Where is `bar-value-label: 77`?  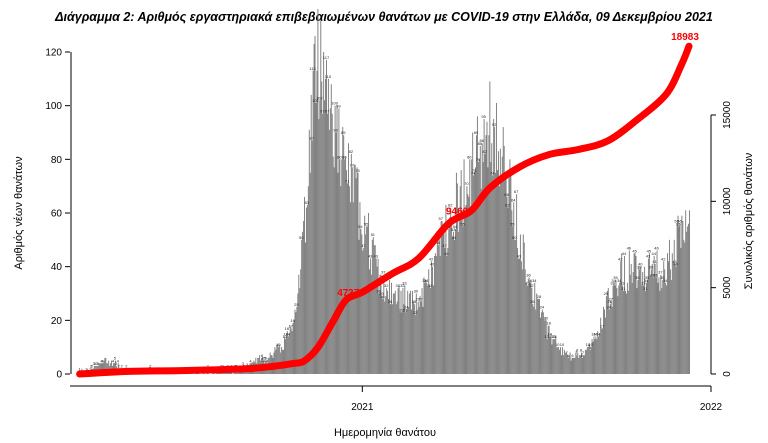 bar-value-label: 77 is located at coordinates (352, 164).